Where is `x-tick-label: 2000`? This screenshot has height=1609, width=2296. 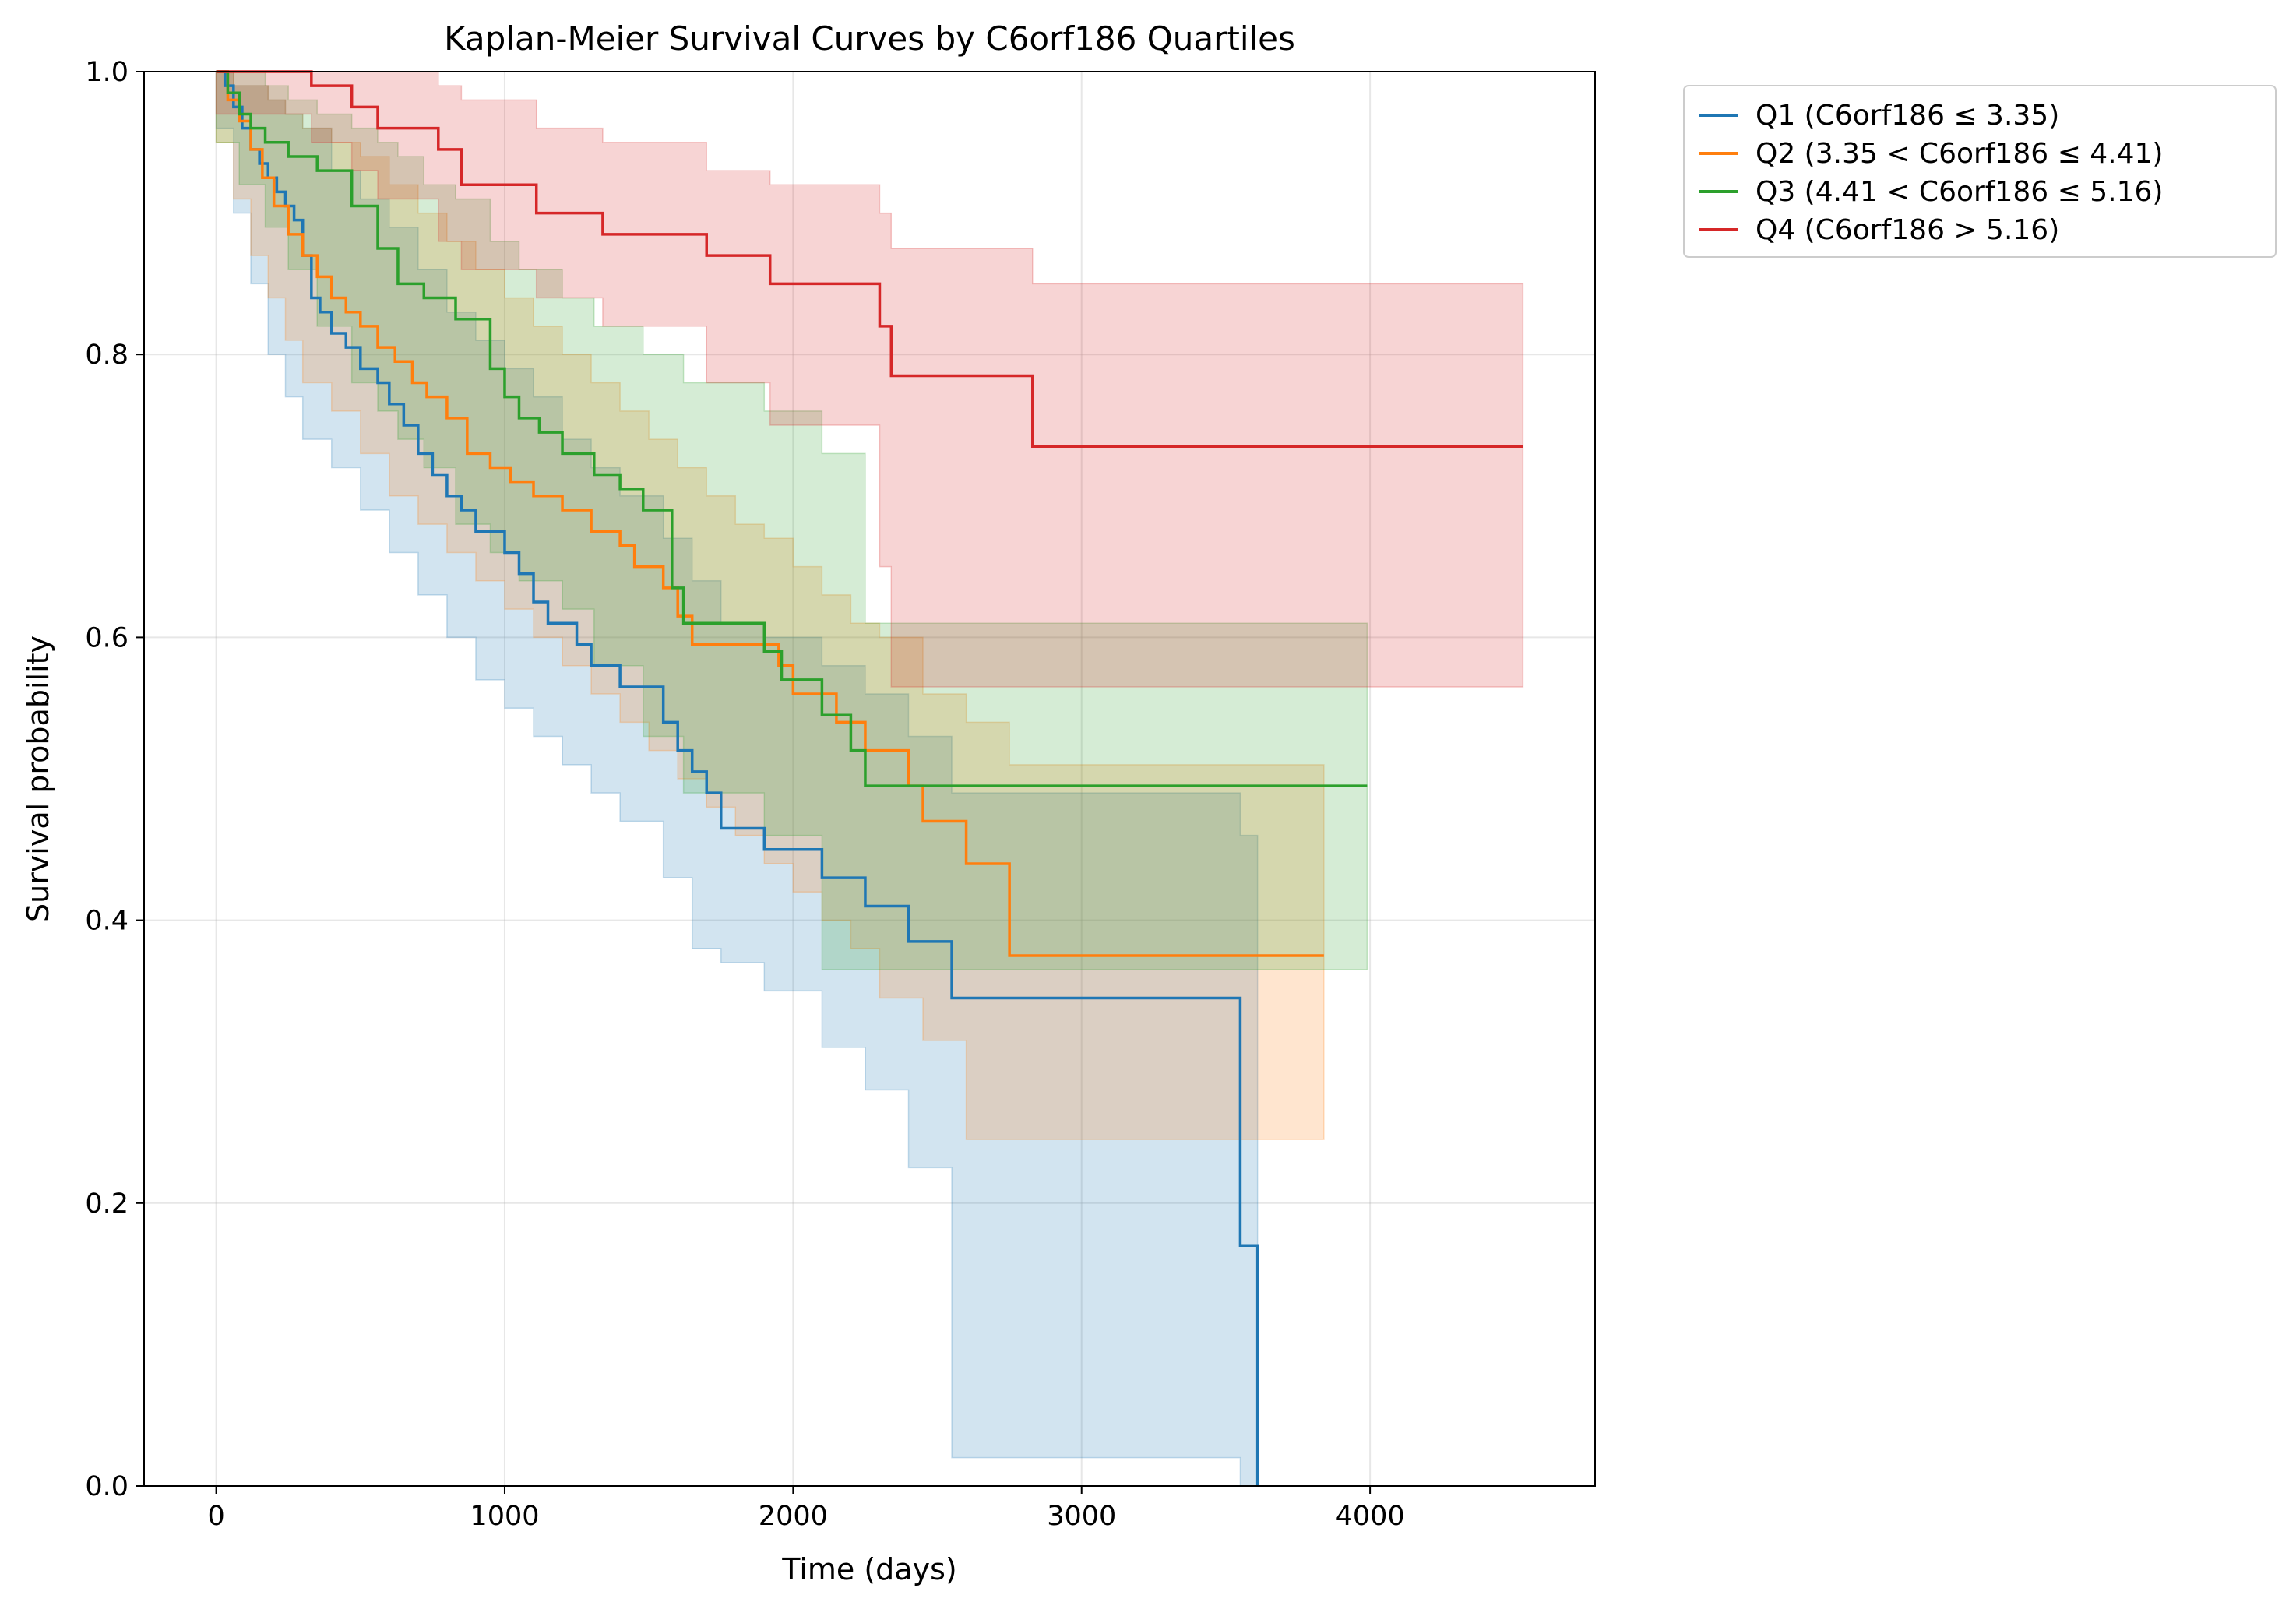
x-tick-label: 2000 is located at coordinates (793, 1516).